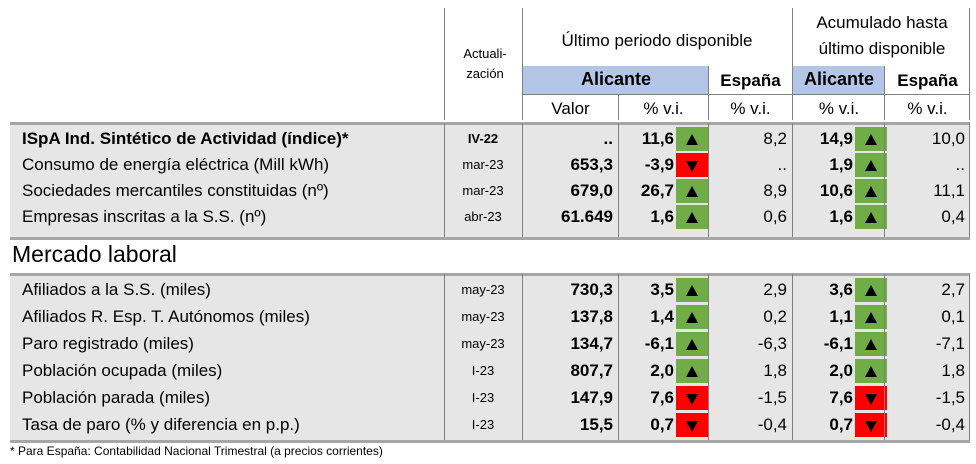 The height and width of the screenshot is (464, 976). Describe the element at coordinates (591, 190) in the screenshot. I see `valor-cell: 679,0` at that location.